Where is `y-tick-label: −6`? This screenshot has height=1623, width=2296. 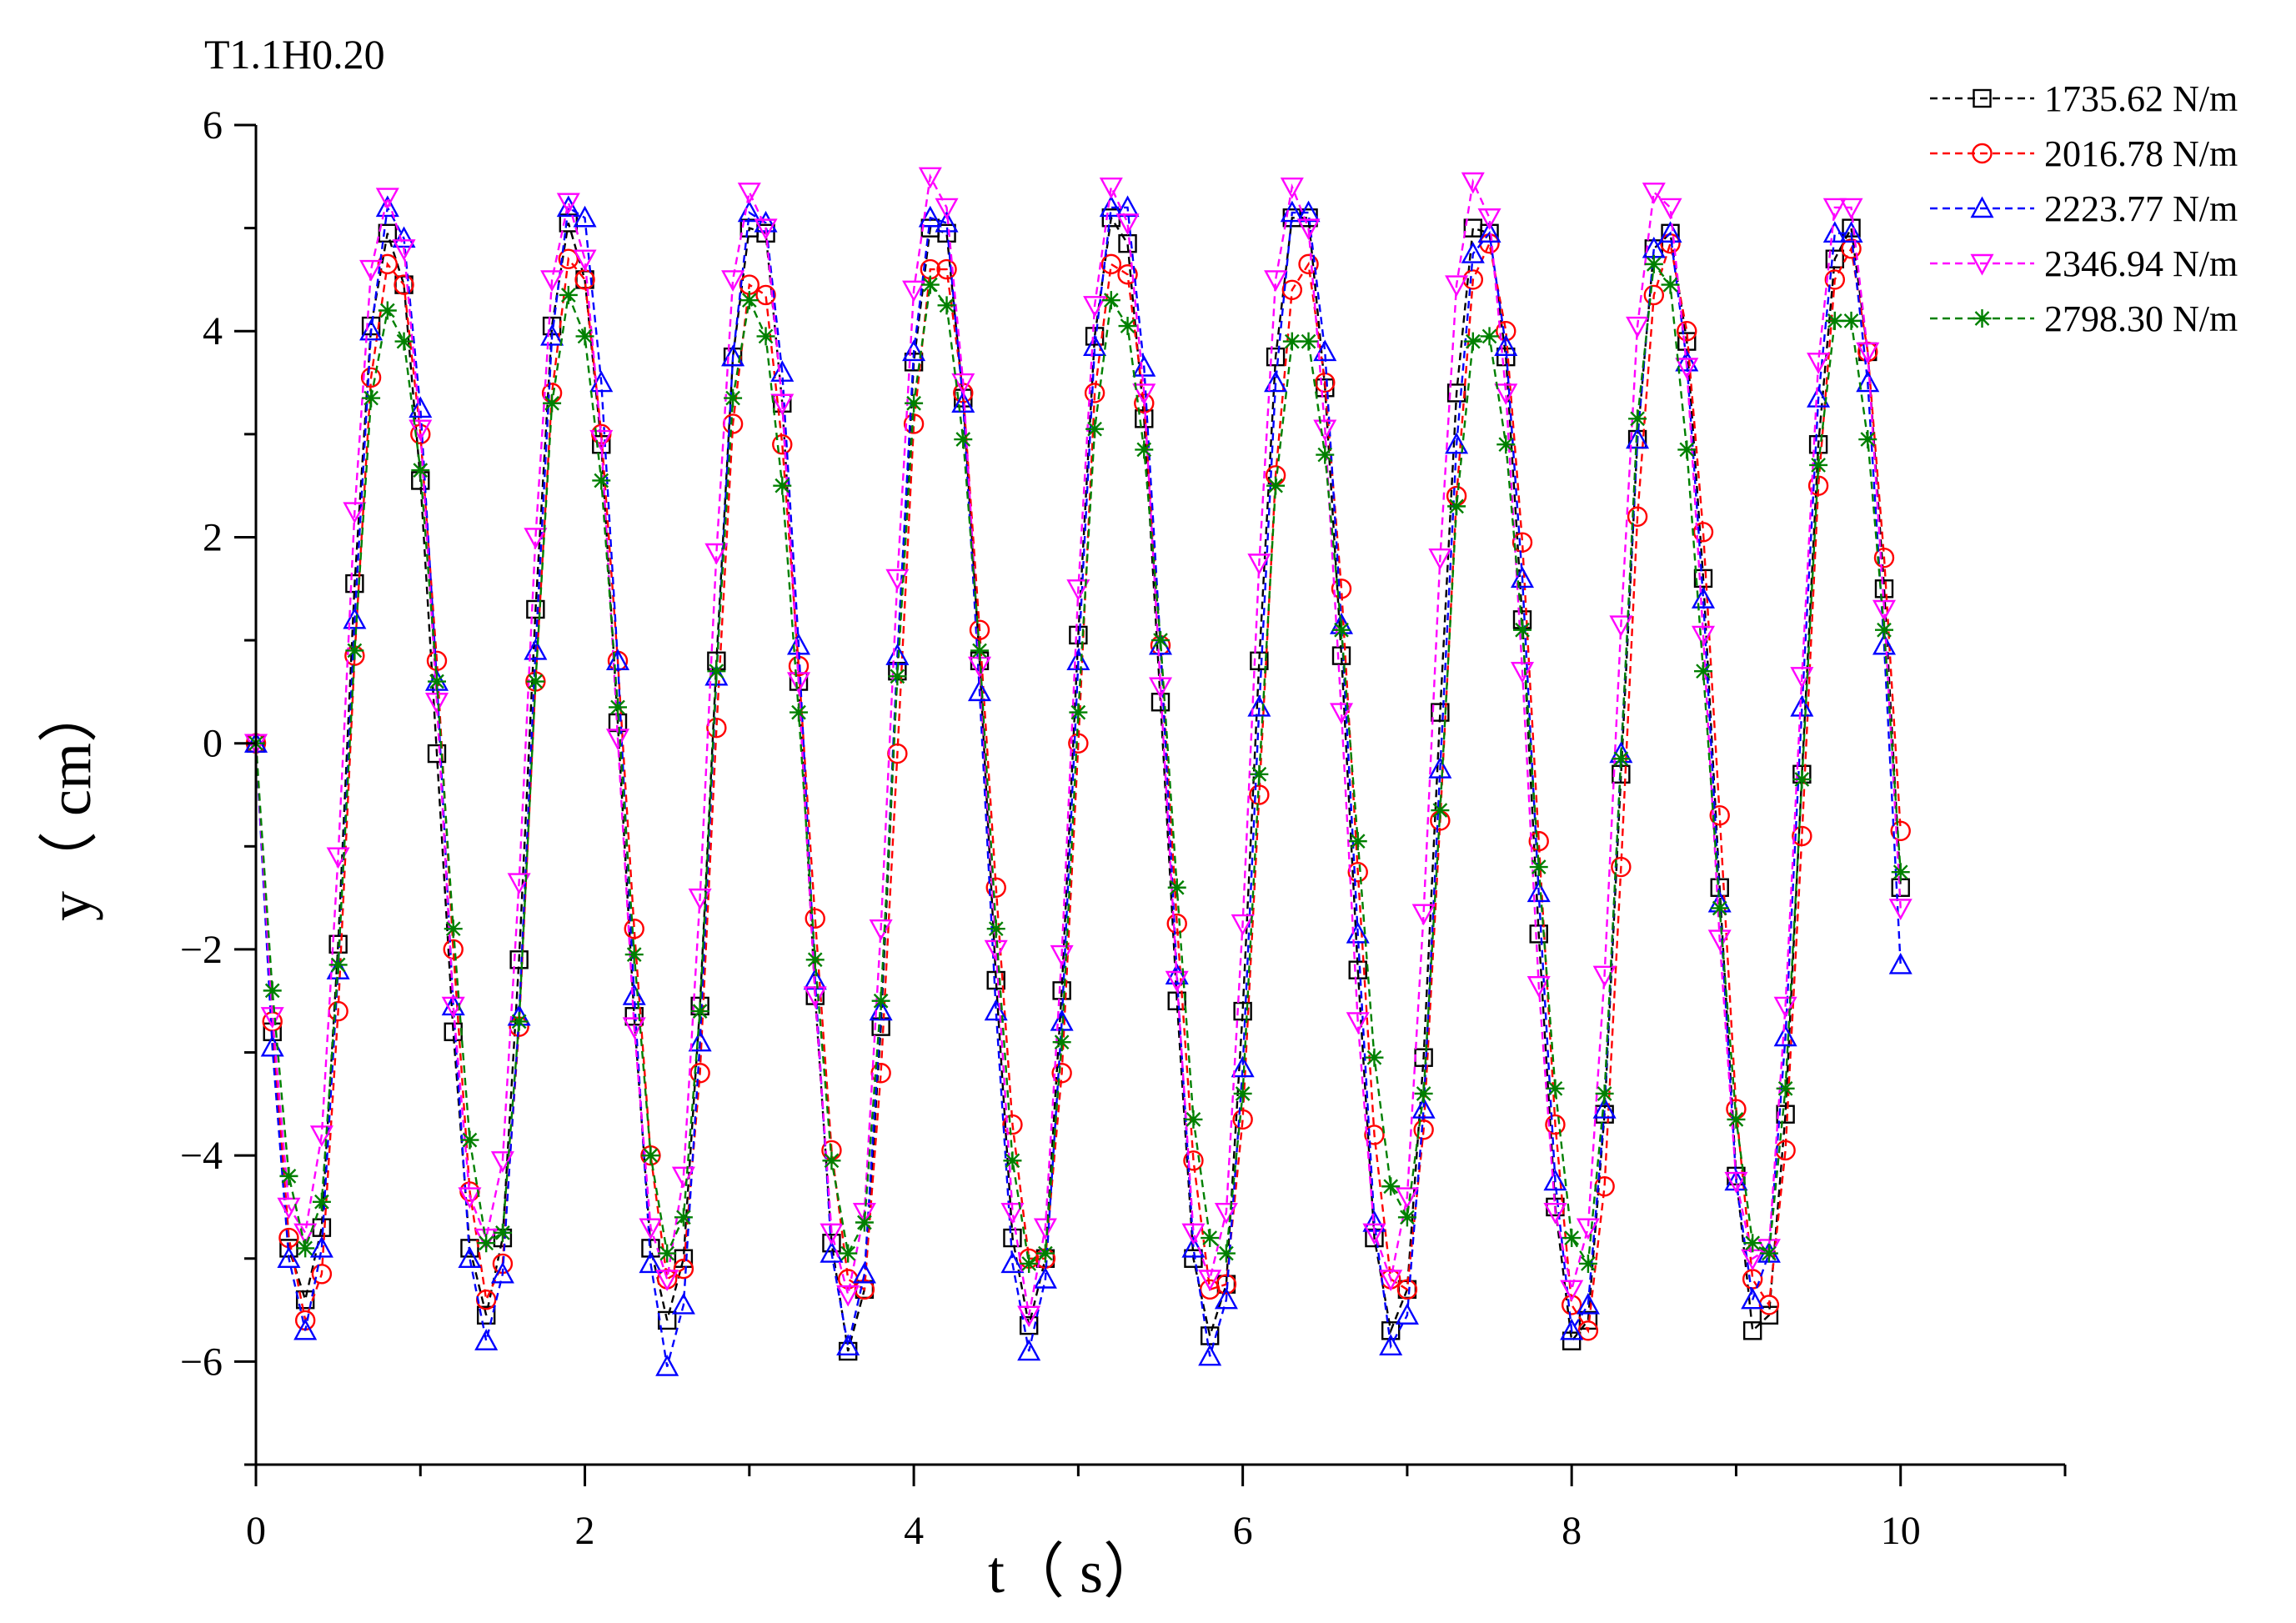 y-tick-label: −6 is located at coordinates (201, 1362).